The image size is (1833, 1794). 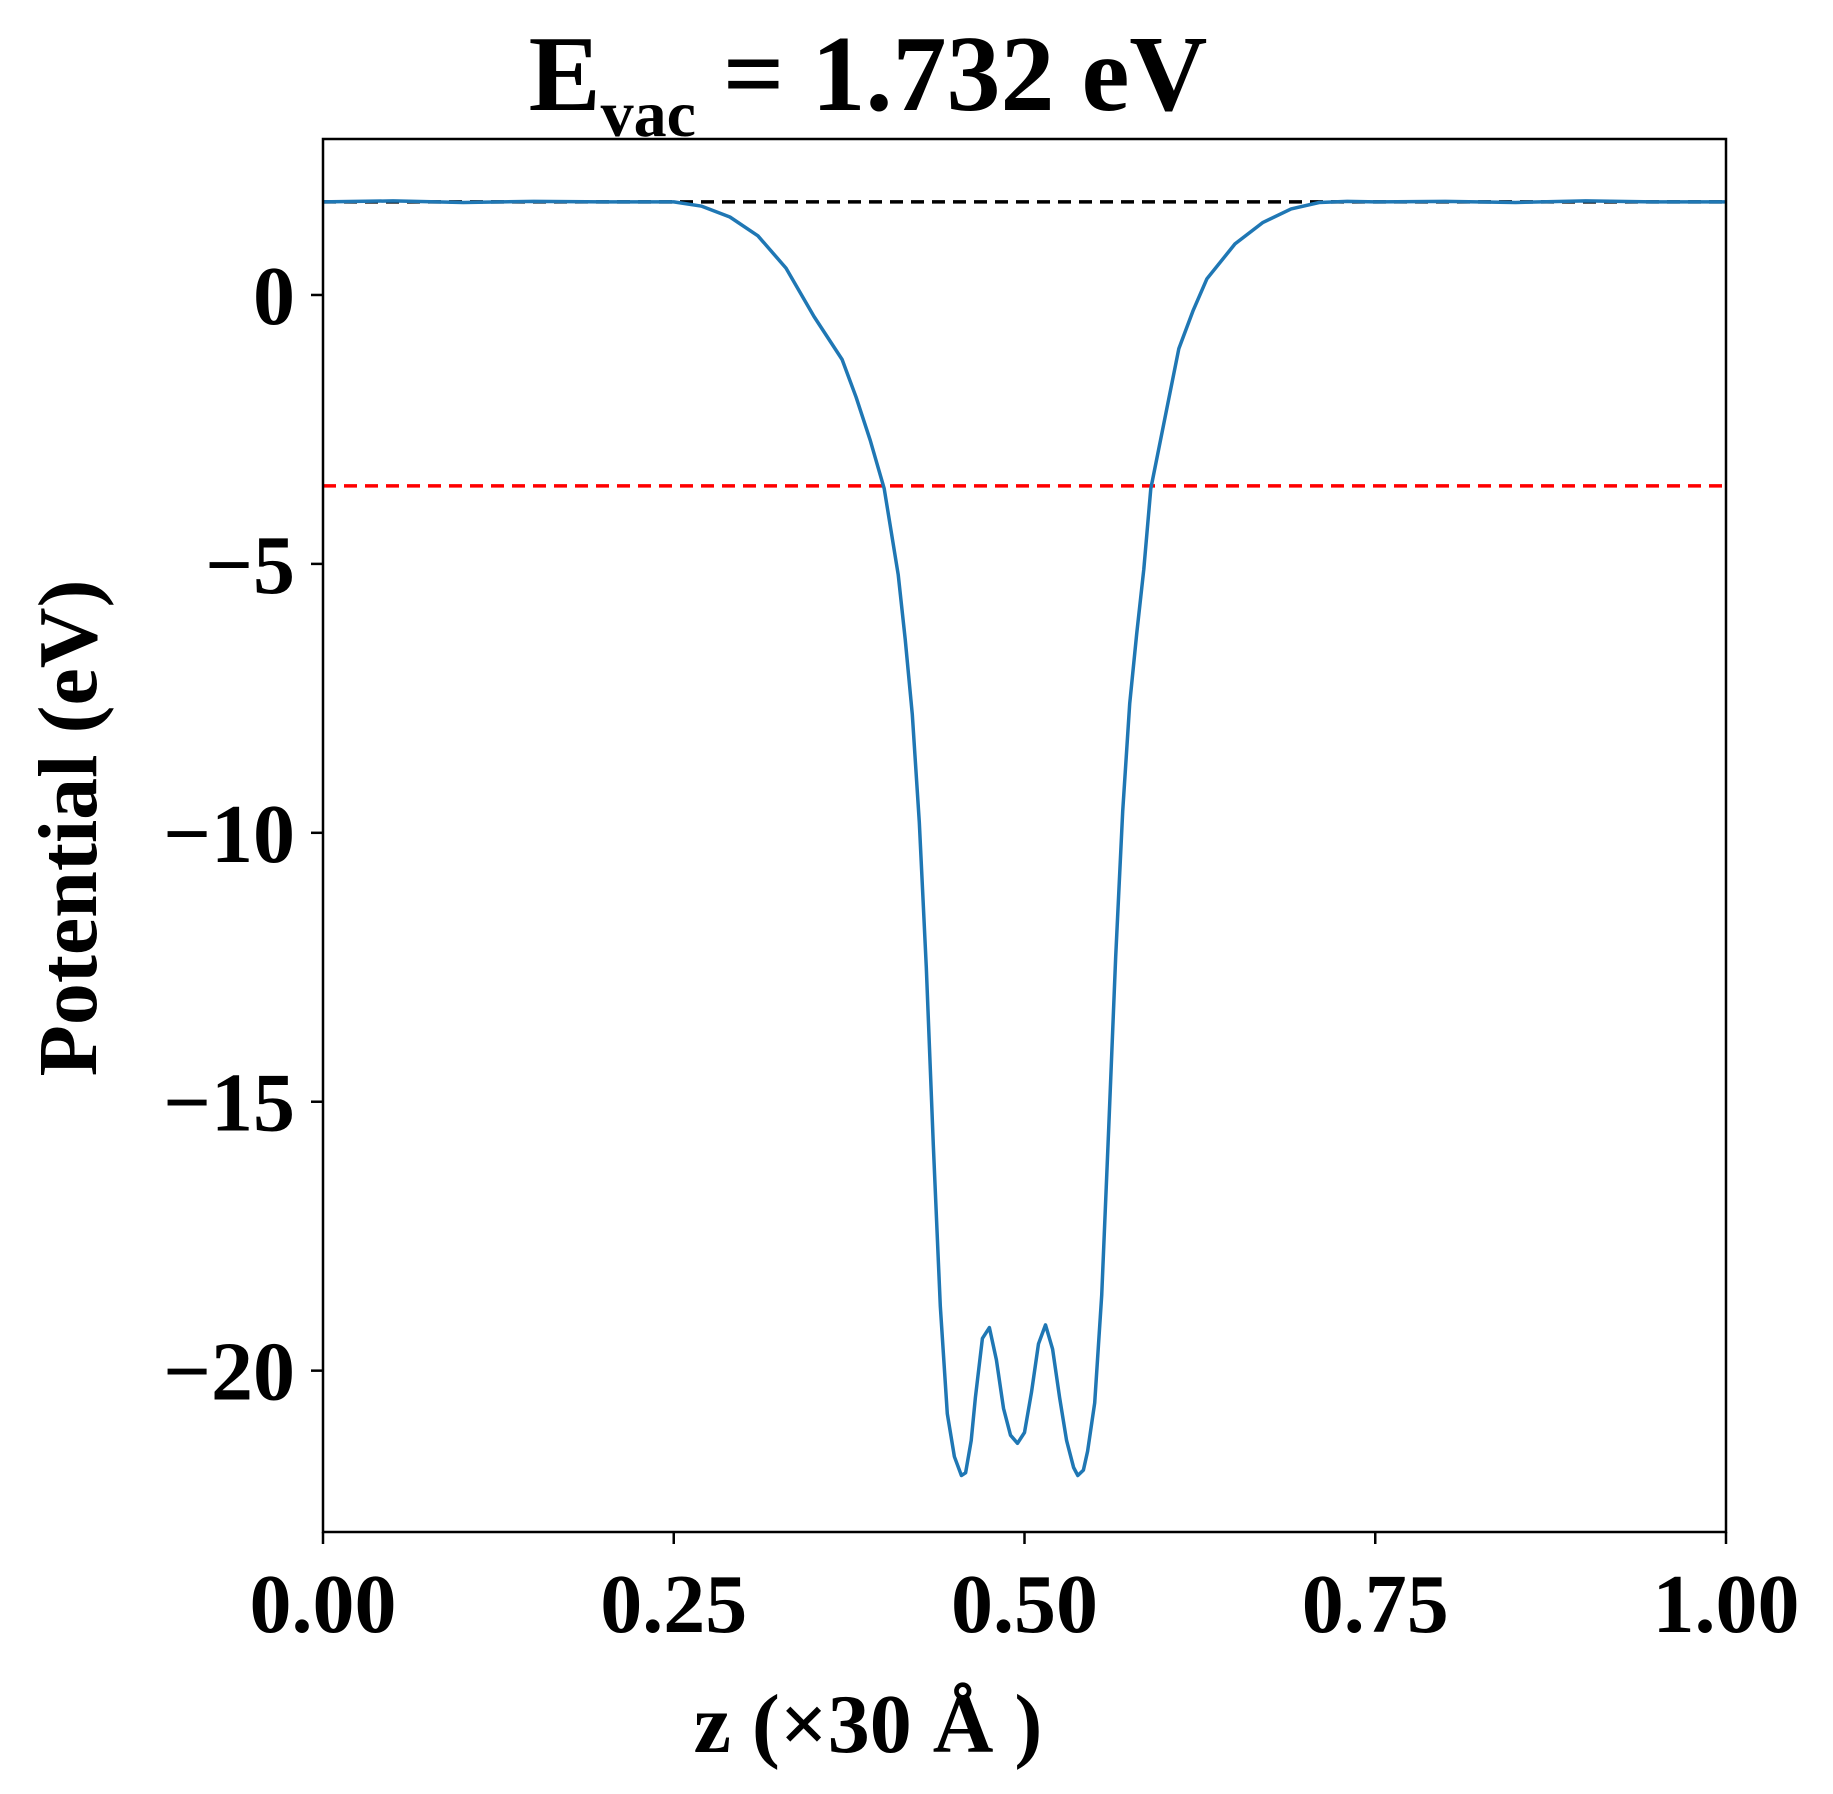 What do you see at coordinates (1726, 1604) in the screenshot?
I see `x-tick-label: 1.00` at bounding box center [1726, 1604].